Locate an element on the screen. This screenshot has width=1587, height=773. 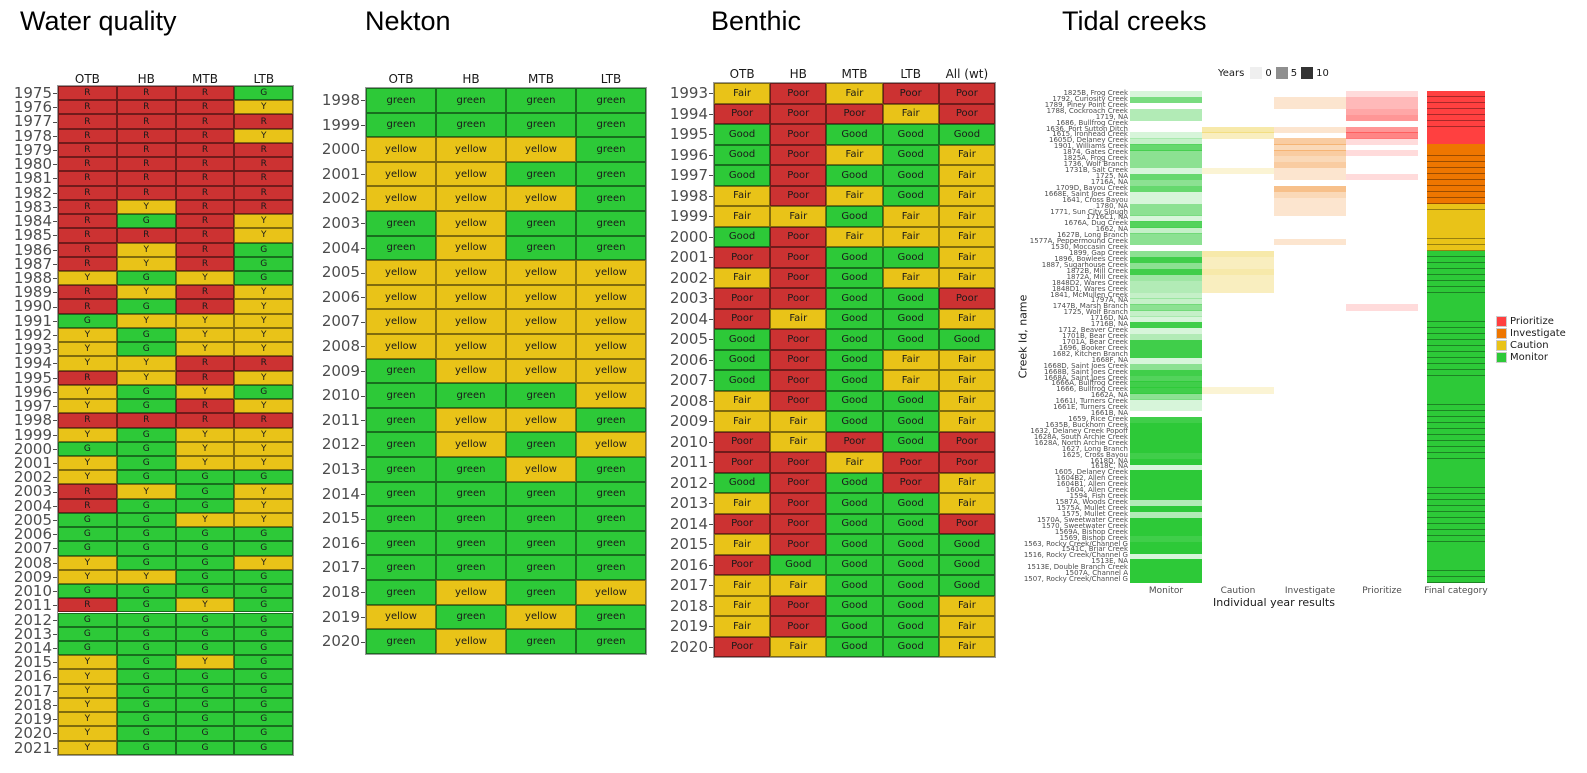
row-label: 2000 is located at coordinates (688, 236).